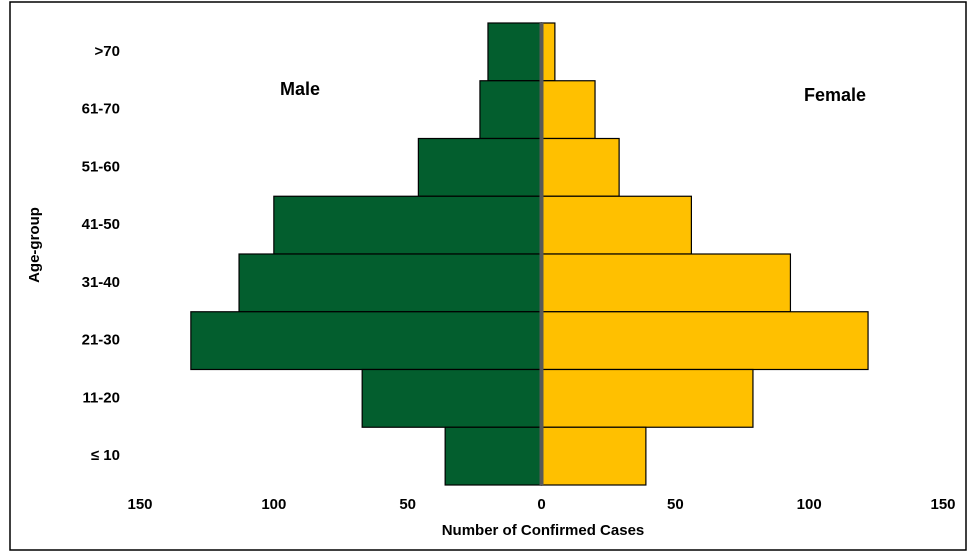  Describe the element at coordinates (101, 166) in the screenshot. I see `y-tick-label: 51-60` at that location.